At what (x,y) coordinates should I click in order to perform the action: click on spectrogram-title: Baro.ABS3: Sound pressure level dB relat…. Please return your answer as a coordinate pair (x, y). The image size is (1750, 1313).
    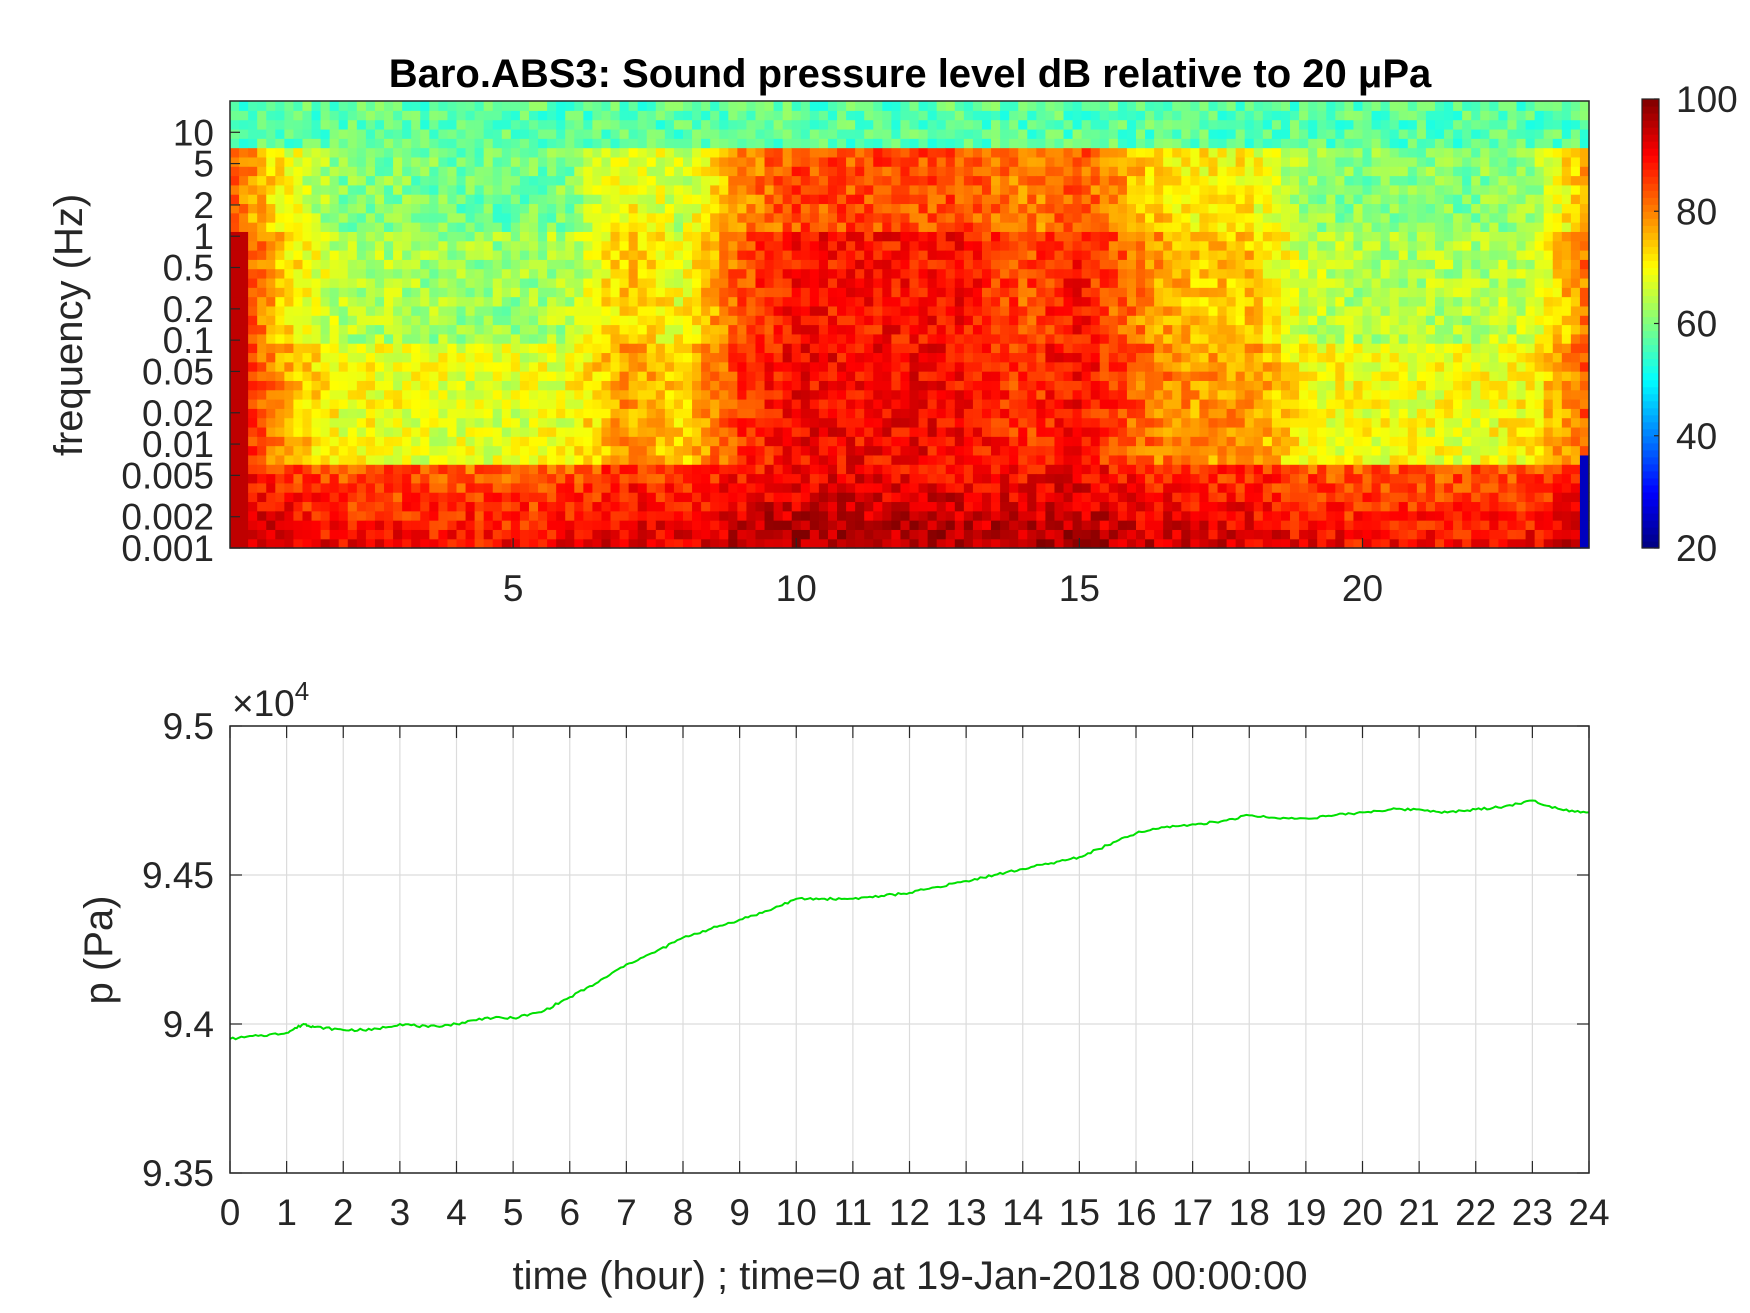
    Looking at the image, I should click on (910, 74).